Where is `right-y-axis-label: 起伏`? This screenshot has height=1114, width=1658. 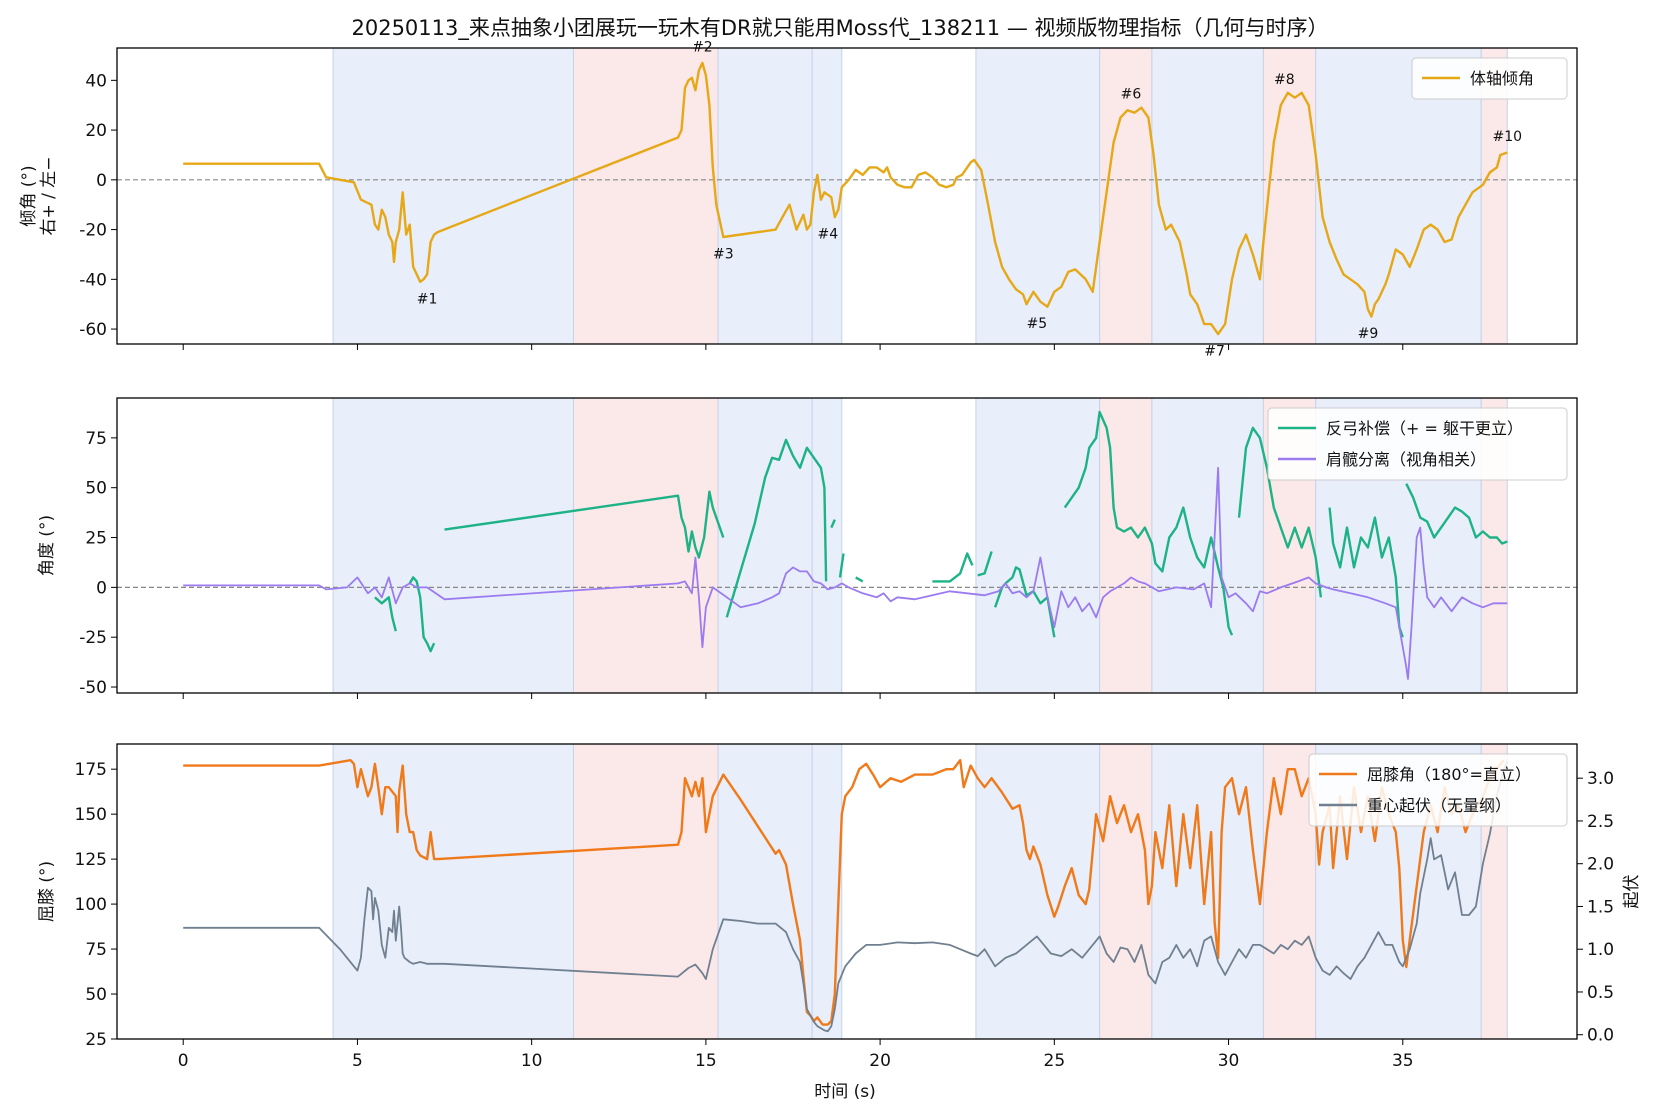 right-y-axis-label: 起伏 is located at coordinates (1632, 892).